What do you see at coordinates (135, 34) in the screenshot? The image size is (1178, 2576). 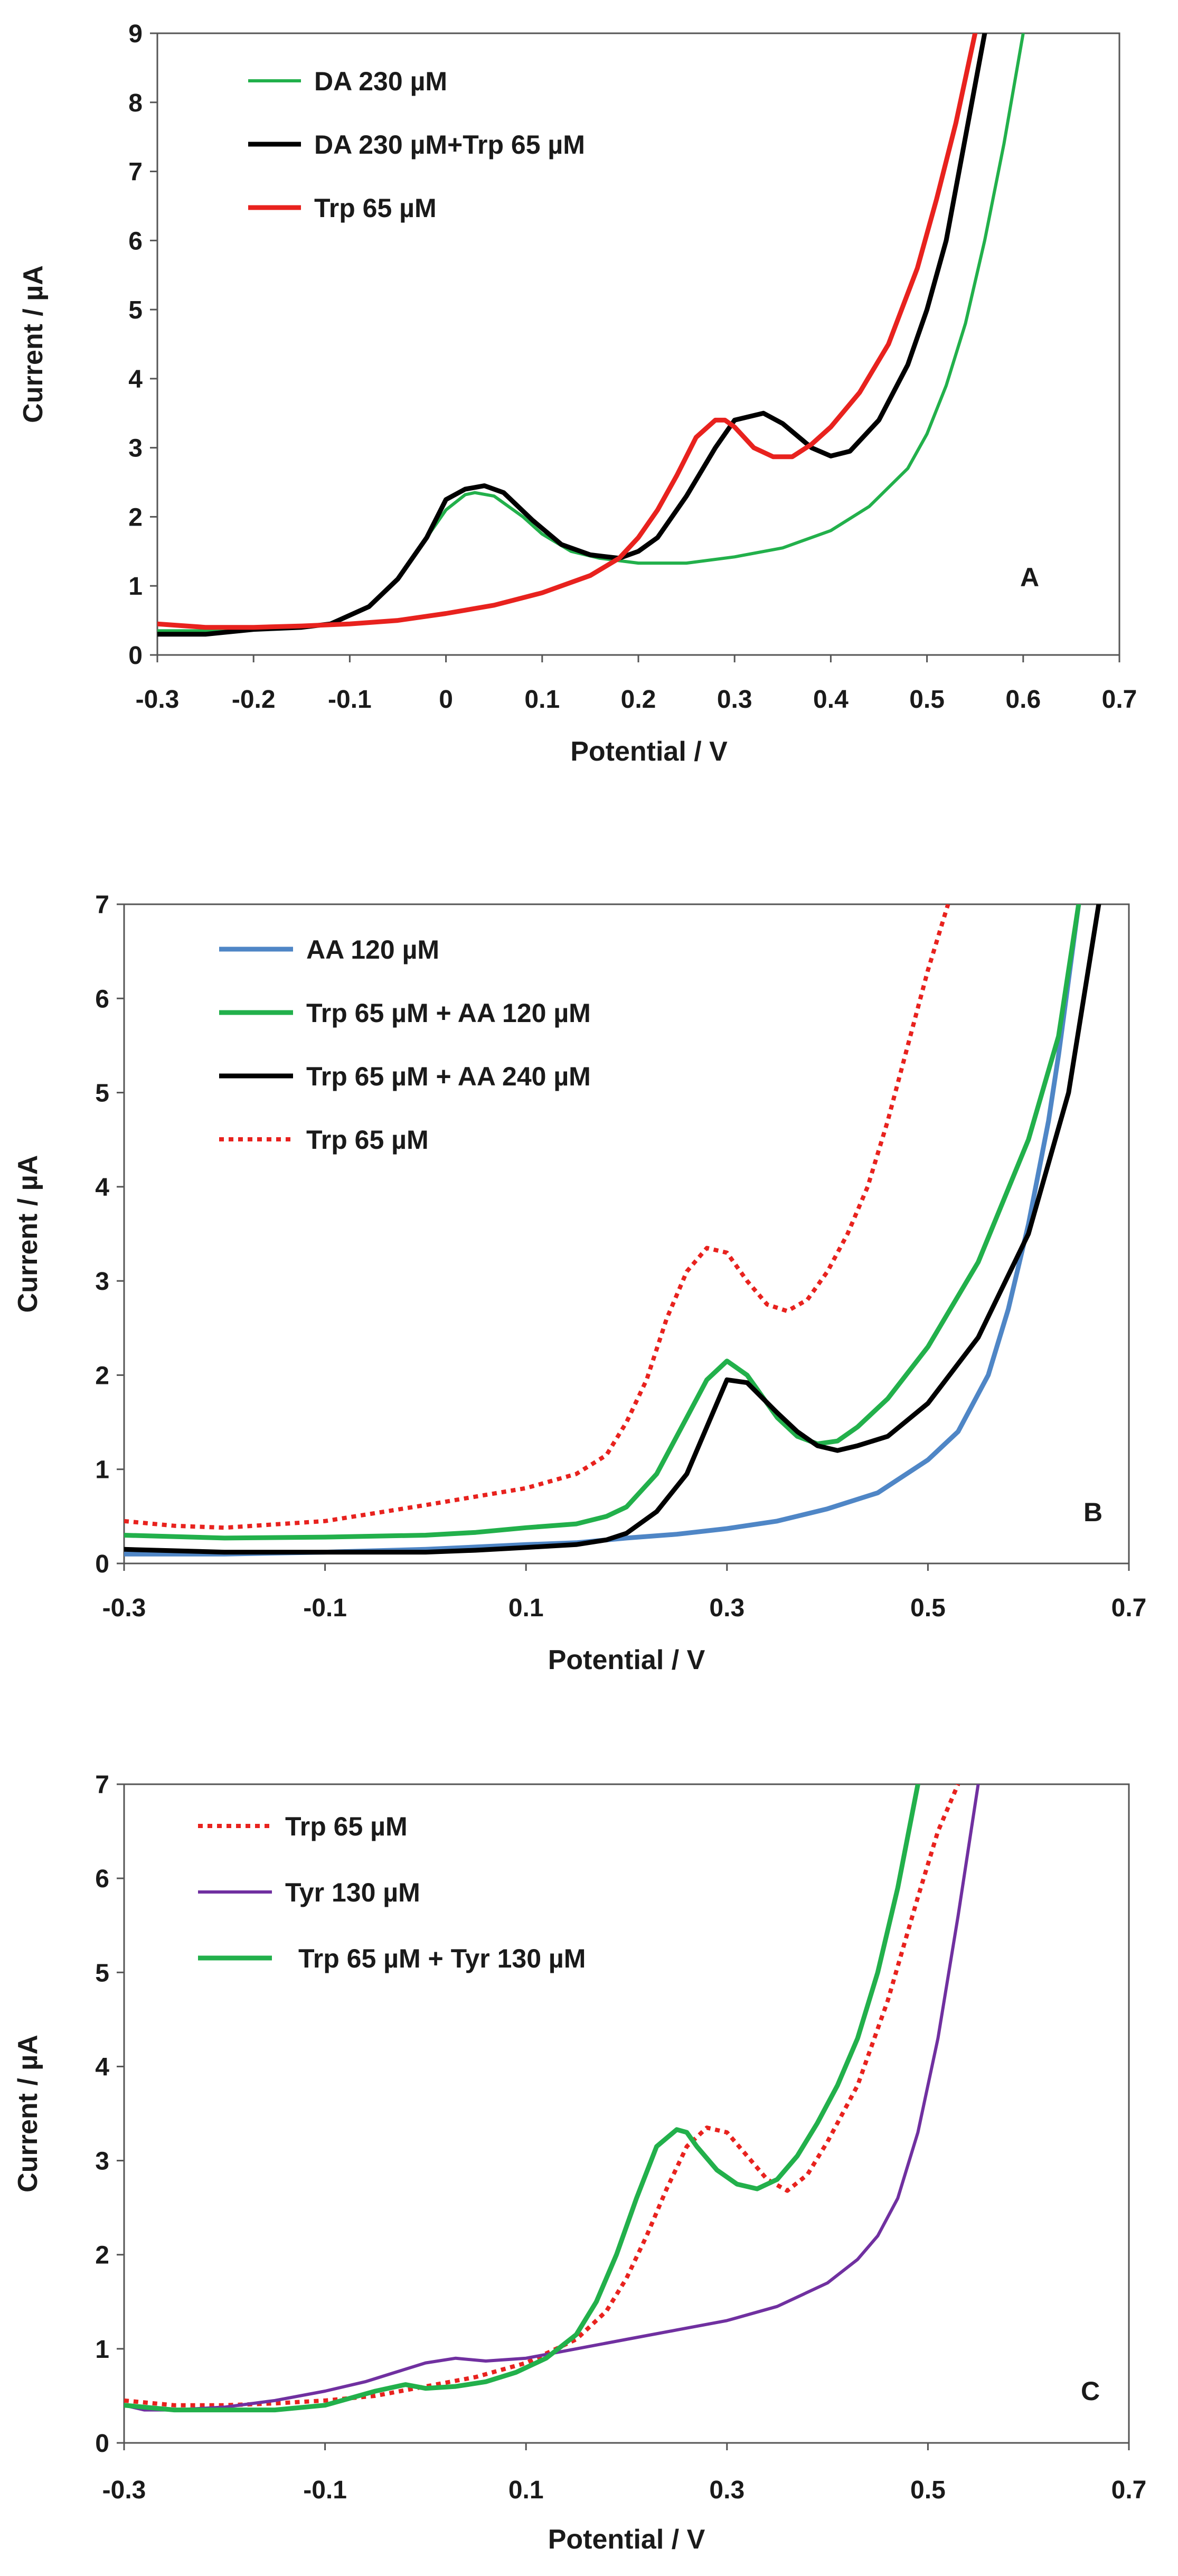 I see `y-tick-label: 9` at bounding box center [135, 34].